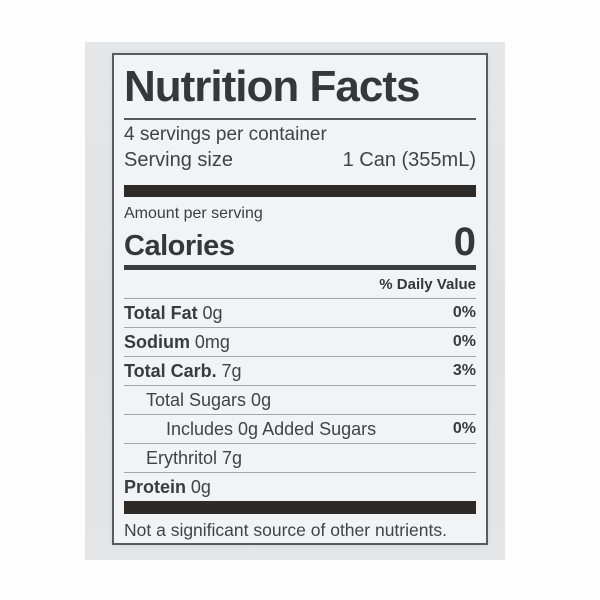 This screenshot has height=600, width=600. I want to click on calories-value: 0, so click(464, 242).